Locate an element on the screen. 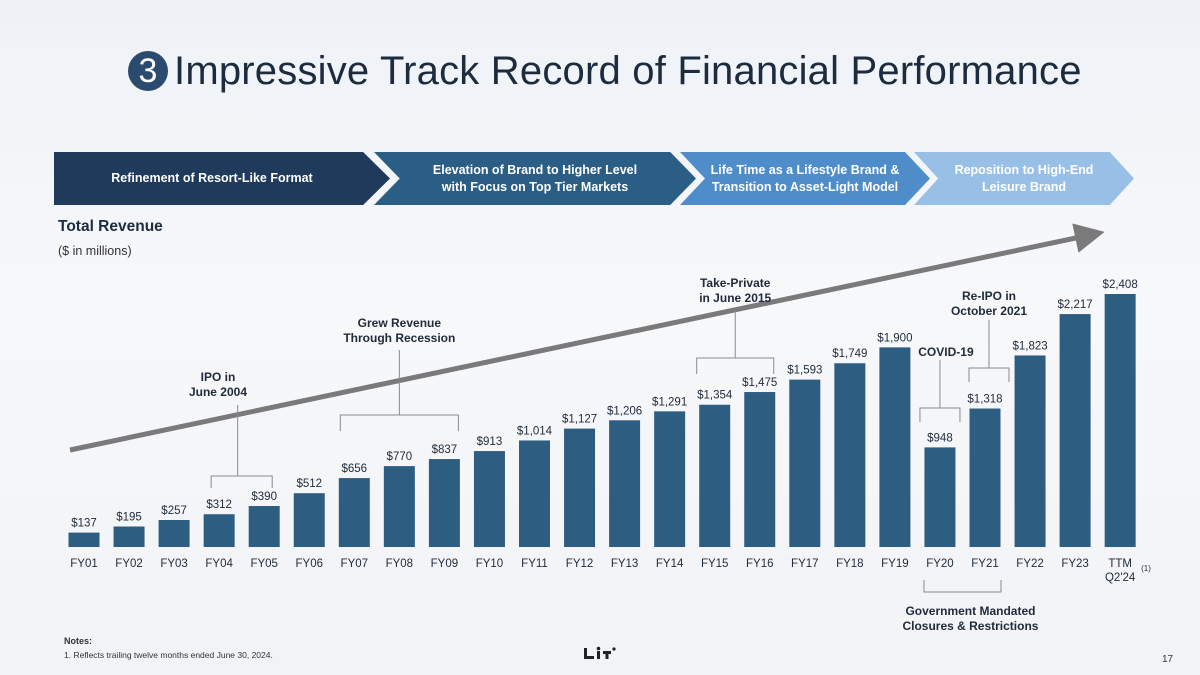 This screenshot has height=675, width=1200. annotation-bracket-covid is located at coordinates (940, 414).